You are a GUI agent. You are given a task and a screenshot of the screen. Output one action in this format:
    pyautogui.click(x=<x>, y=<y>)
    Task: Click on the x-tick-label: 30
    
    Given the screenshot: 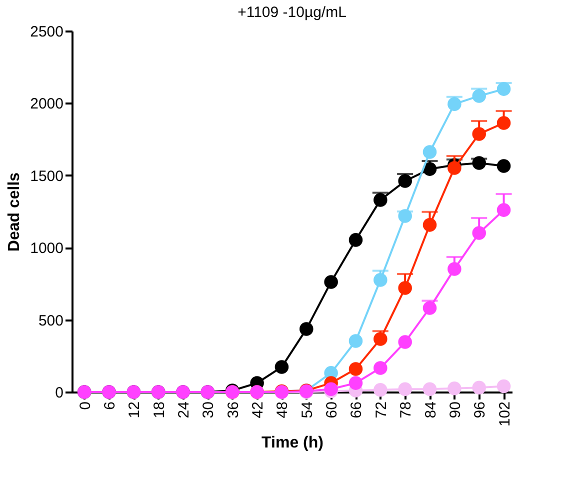 What is the action you would take?
    pyautogui.click(x=209, y=410)
    